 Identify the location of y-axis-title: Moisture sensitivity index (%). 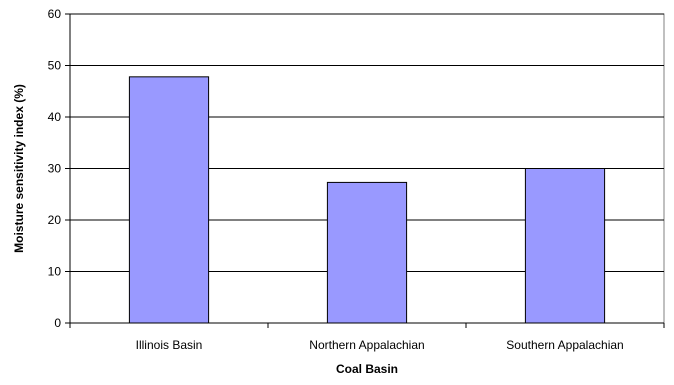
(19, 168).